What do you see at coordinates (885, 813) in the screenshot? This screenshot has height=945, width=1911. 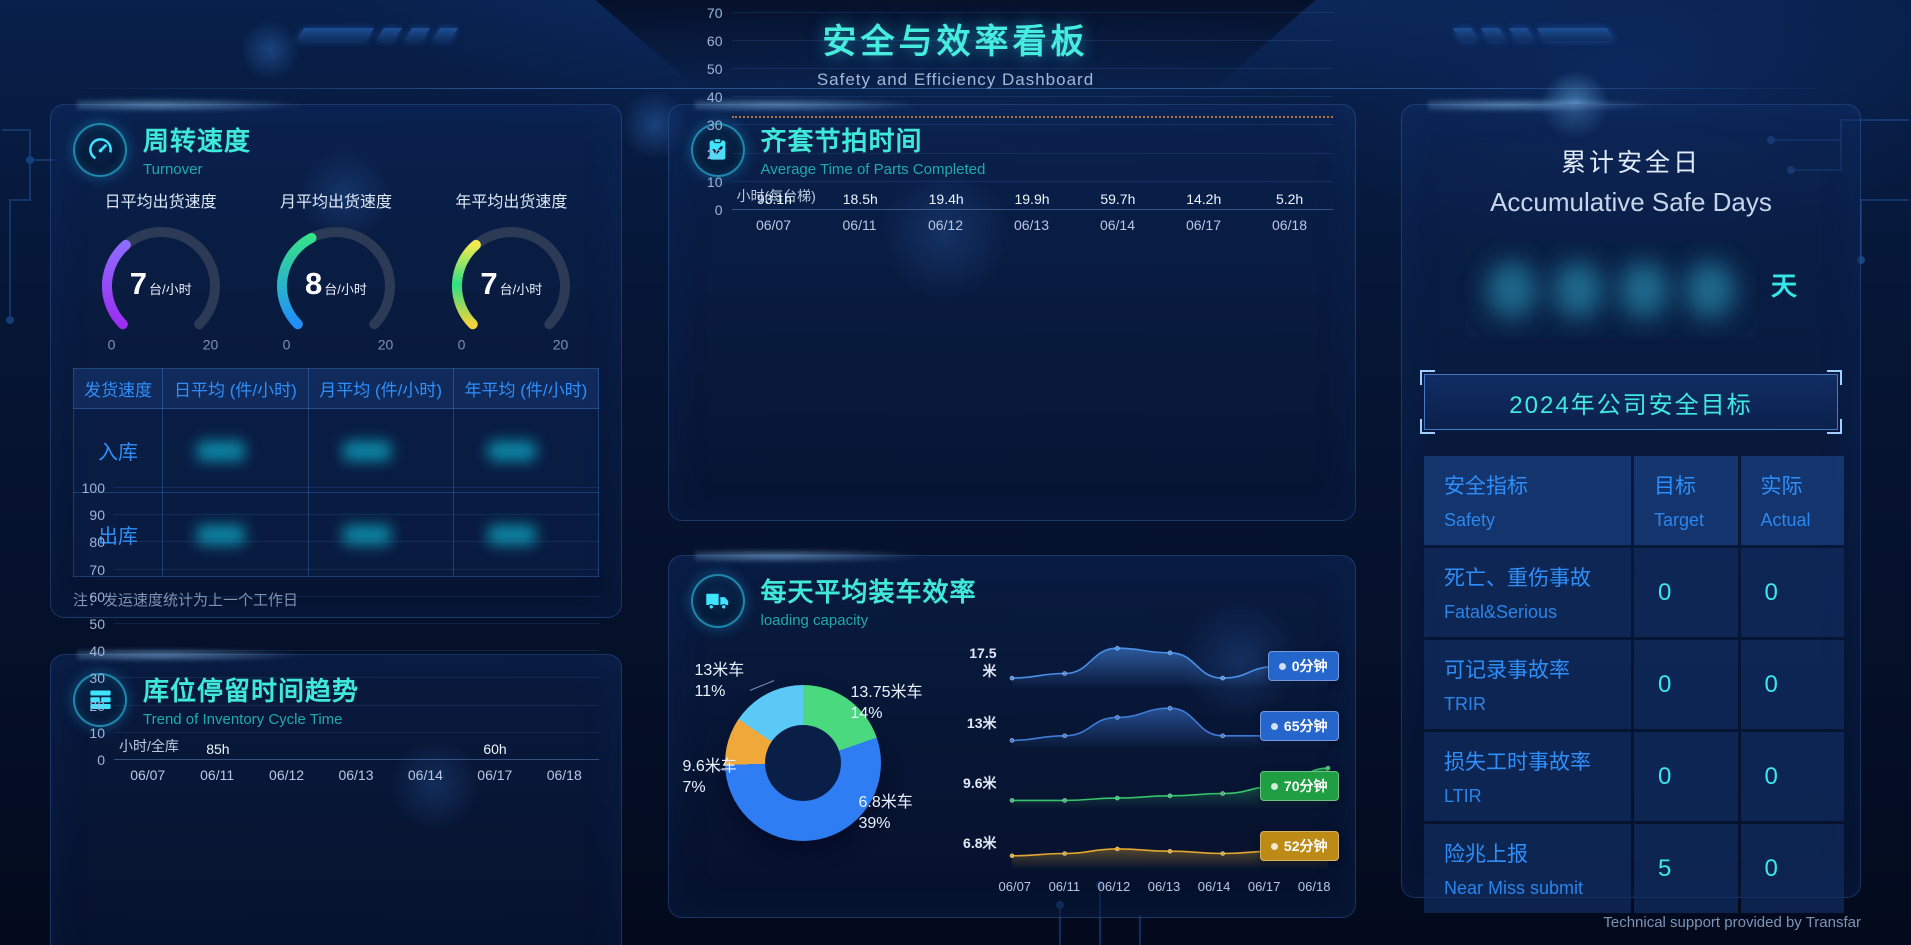 I see `pie-slice-label: 6.8米车 39%` at bounding box center [885, 813].